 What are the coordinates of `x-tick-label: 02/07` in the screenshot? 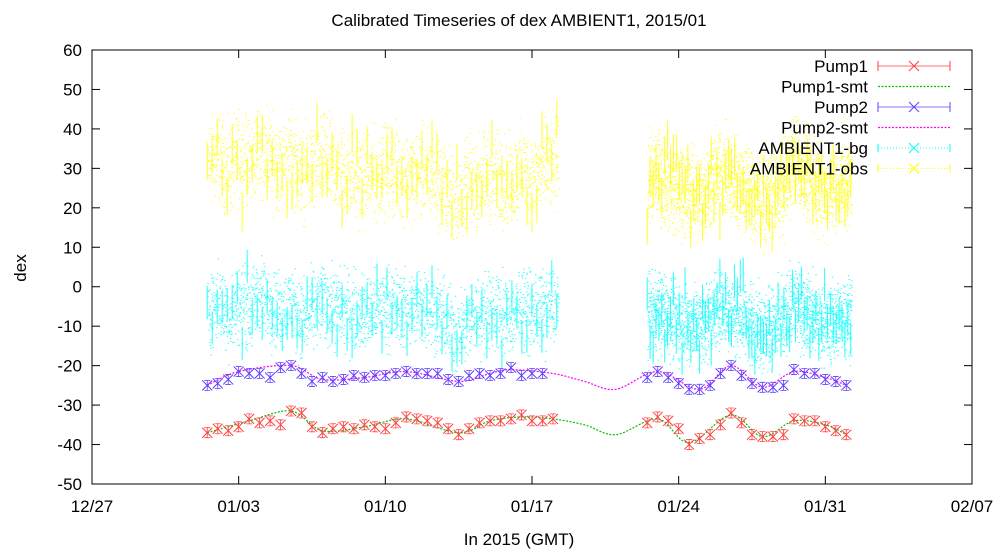 It's located at (972, 506).